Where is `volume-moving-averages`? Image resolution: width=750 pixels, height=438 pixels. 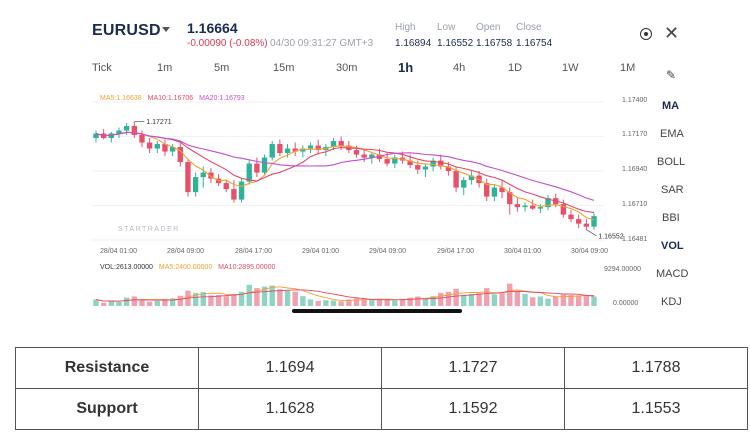 volume-moving-averages is located at coordinates (345, 294).